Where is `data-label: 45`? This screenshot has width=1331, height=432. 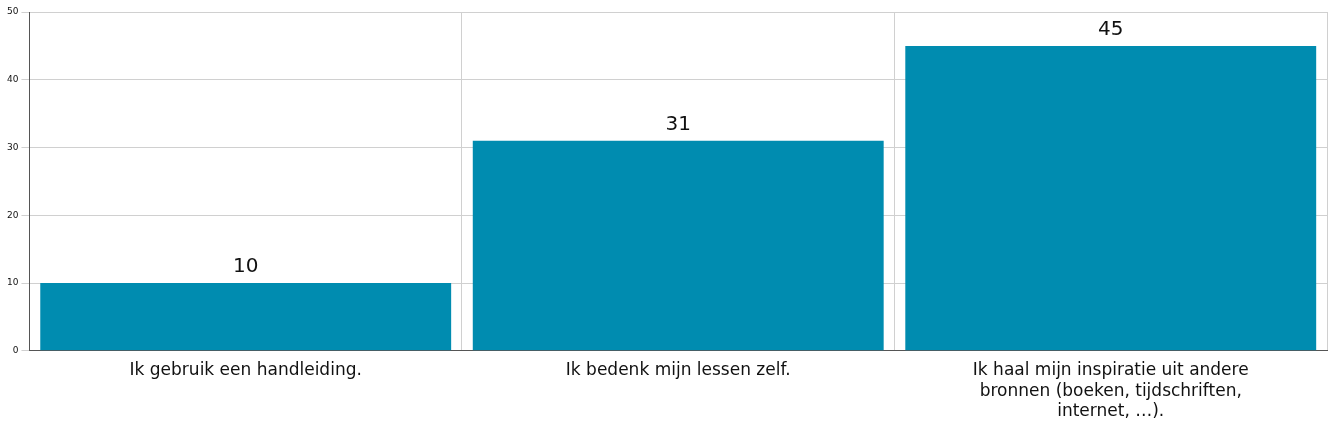 data-label: 45 is located at coordinates (1111, 28).